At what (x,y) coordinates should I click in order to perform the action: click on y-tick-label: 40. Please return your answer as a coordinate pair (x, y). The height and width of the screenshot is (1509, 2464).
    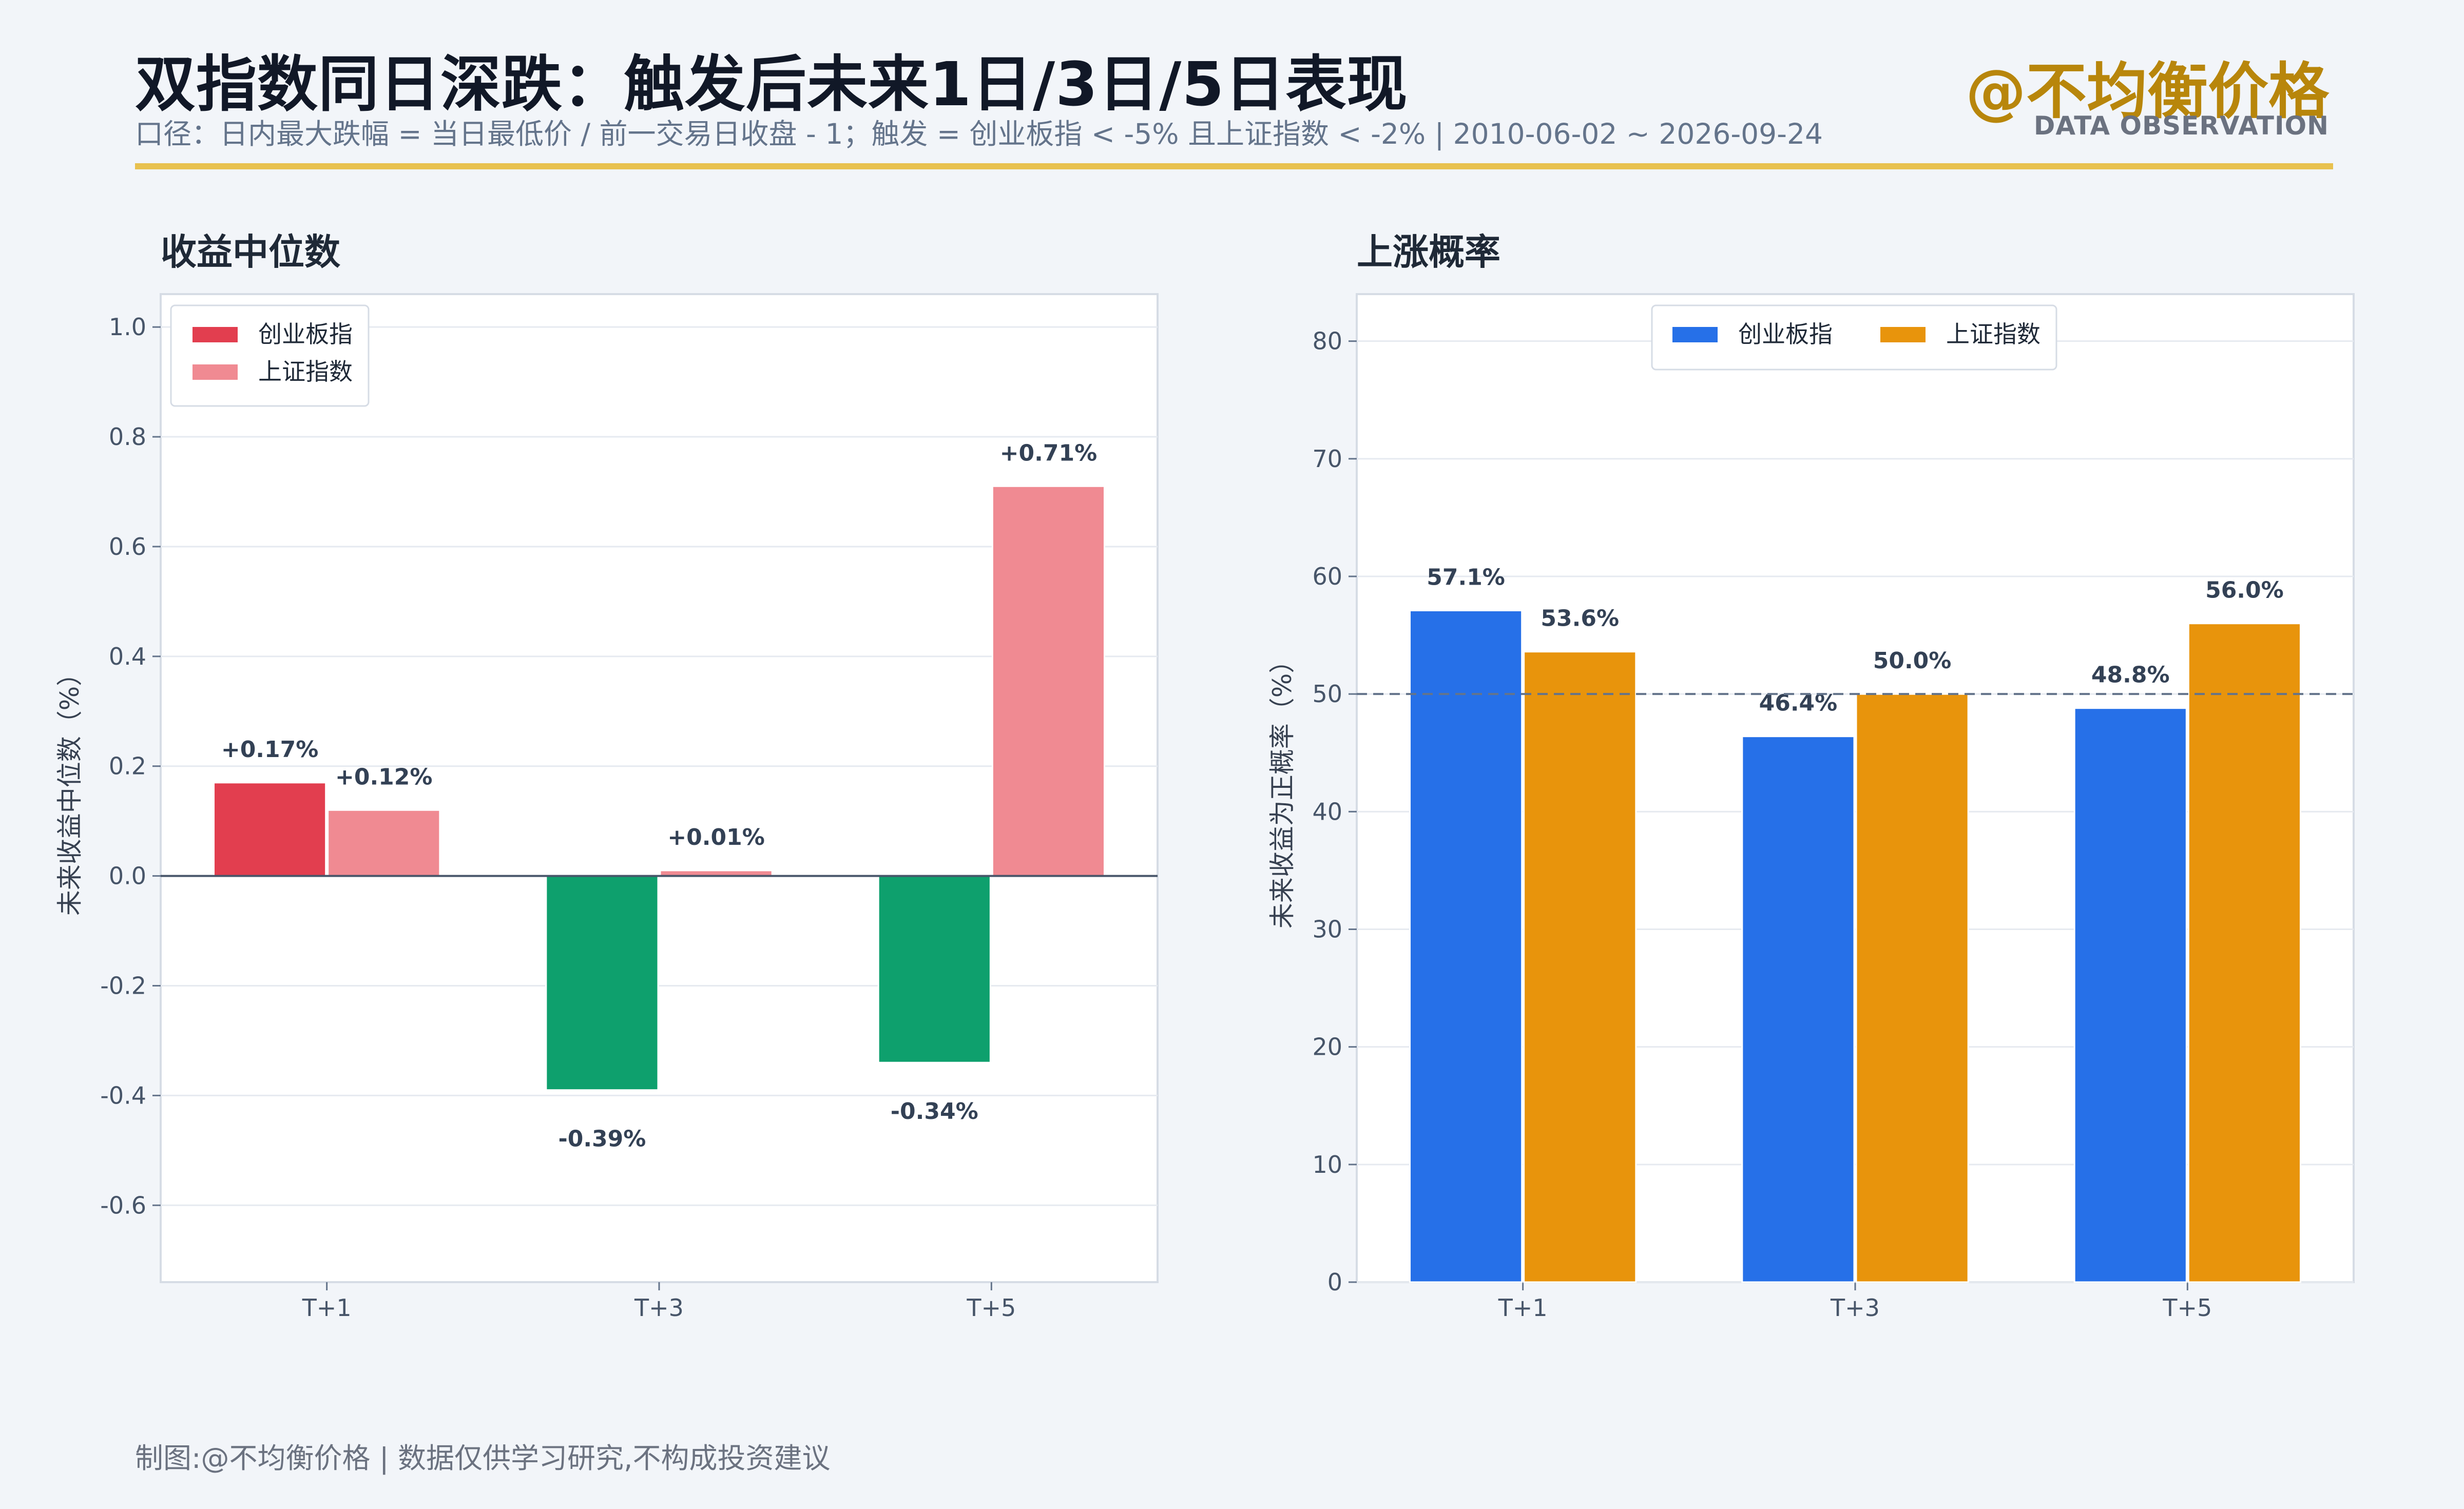
    Looking at the image, I should click on (1327, 812).